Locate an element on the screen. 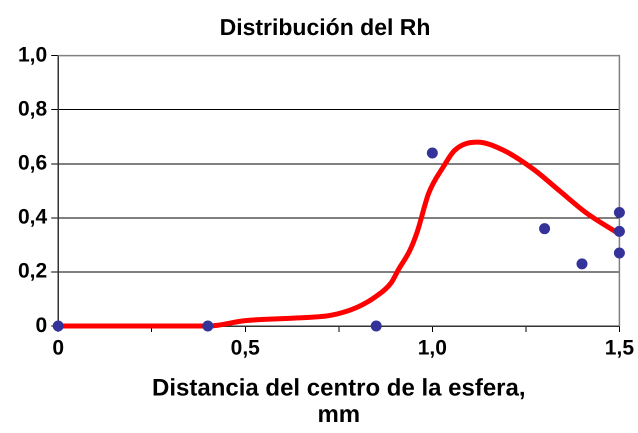 This screenshot has width=638, height=433. y-tick-label: 0 is located at coordinates (42, 325).